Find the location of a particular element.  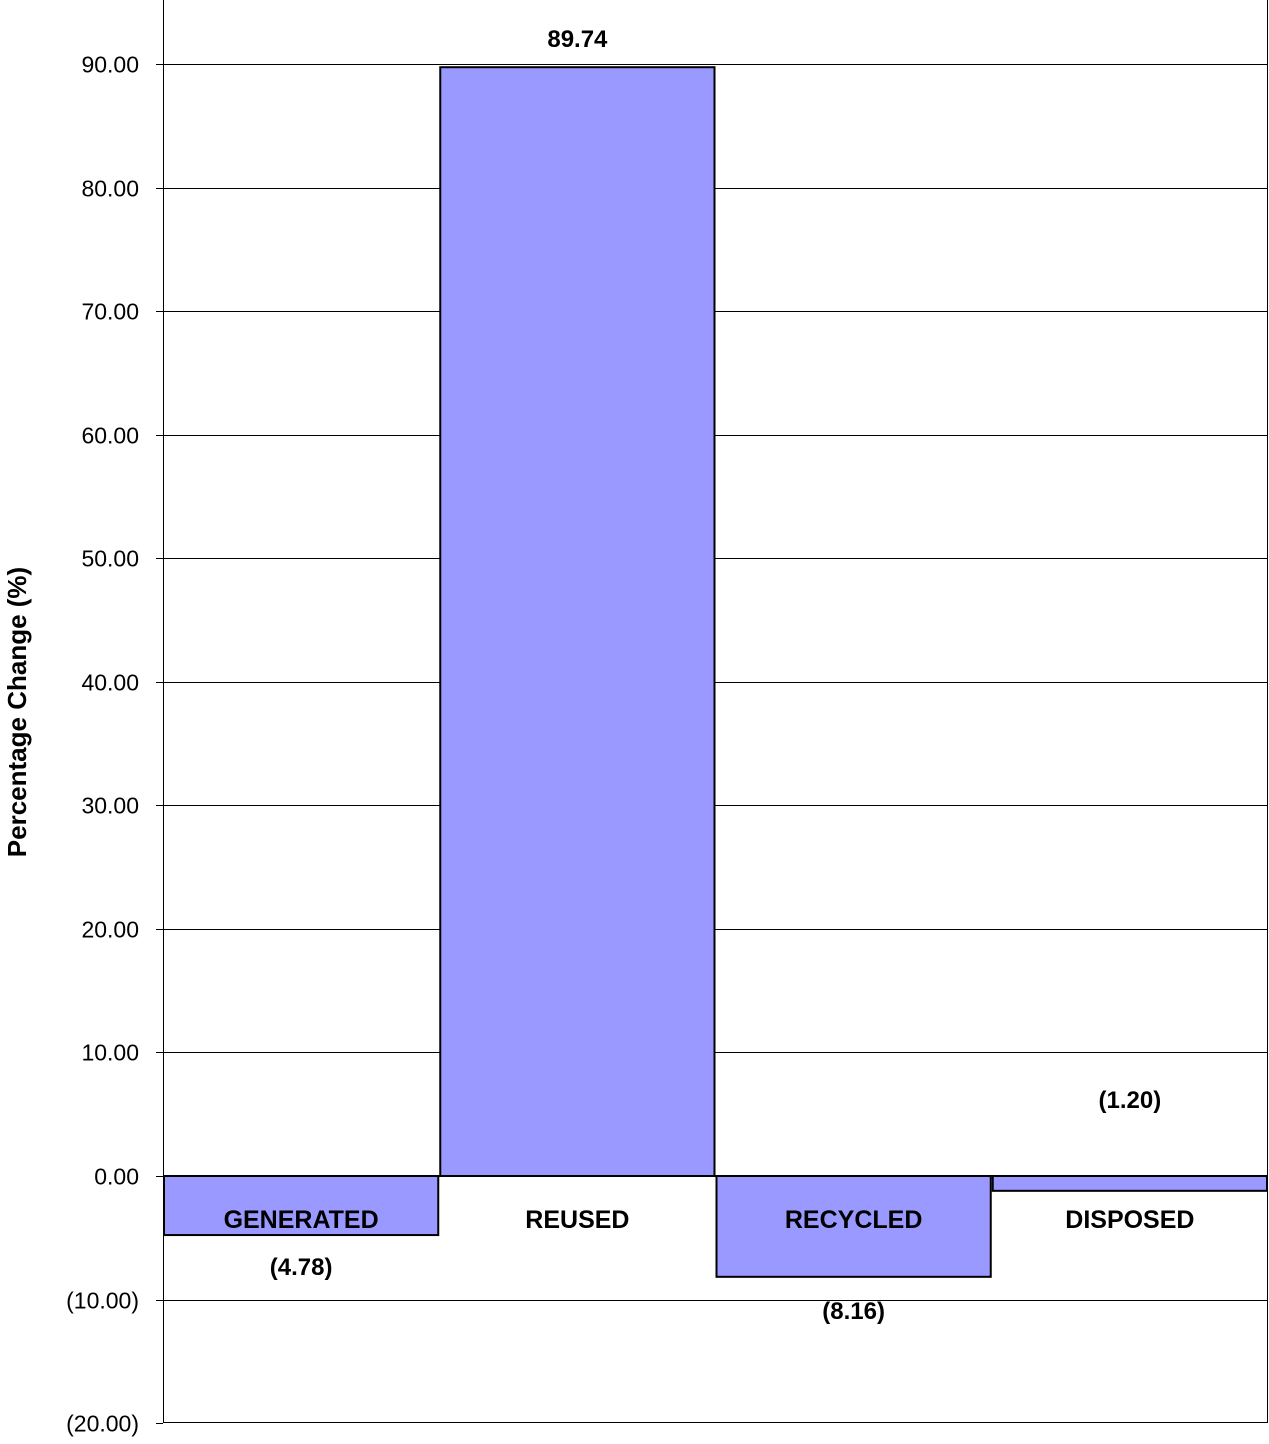

y-tick-label: 0.00 is located at coordinates (116, 1177).